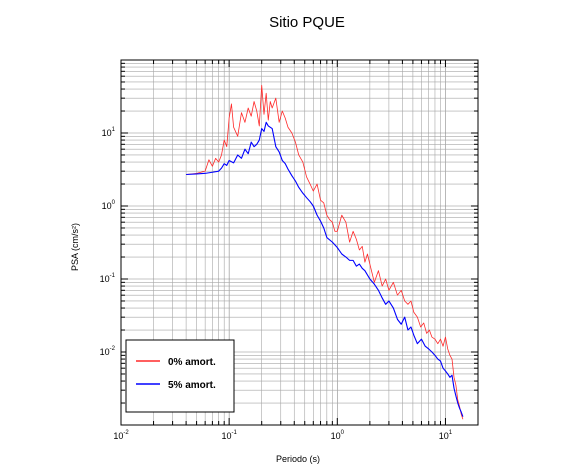 The width and height of the screenshot is (586, 475). I want to click on legend-label-0: 0% amort., so click(192, 362).